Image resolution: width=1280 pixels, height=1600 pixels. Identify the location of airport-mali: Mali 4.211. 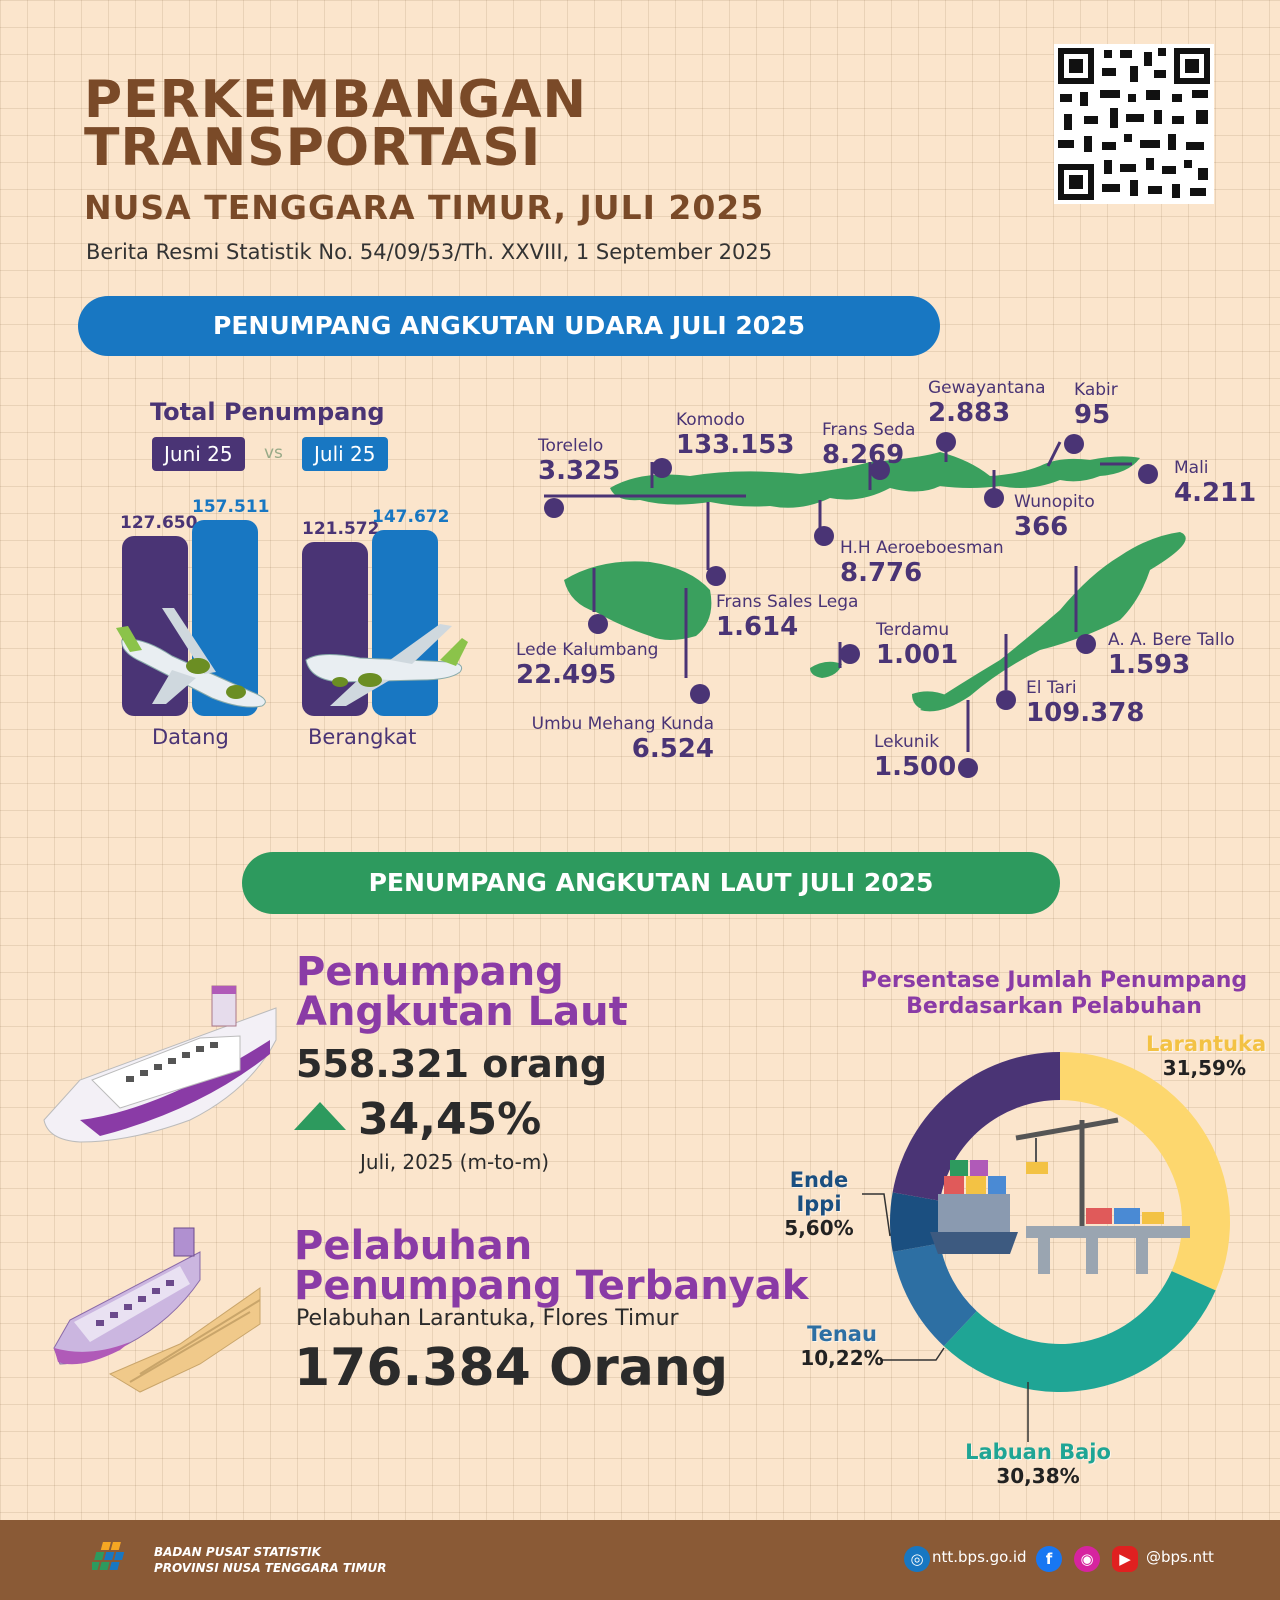
(1215, 483).